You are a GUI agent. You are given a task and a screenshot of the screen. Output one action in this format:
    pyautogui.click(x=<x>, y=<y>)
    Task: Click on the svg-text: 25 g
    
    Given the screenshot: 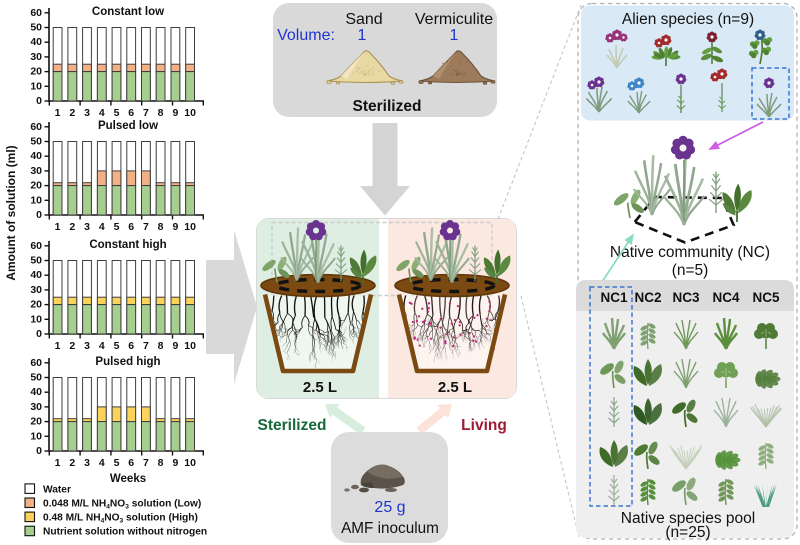 What is the action you would take?
    pyautogui.click(x=389, y=507)
    